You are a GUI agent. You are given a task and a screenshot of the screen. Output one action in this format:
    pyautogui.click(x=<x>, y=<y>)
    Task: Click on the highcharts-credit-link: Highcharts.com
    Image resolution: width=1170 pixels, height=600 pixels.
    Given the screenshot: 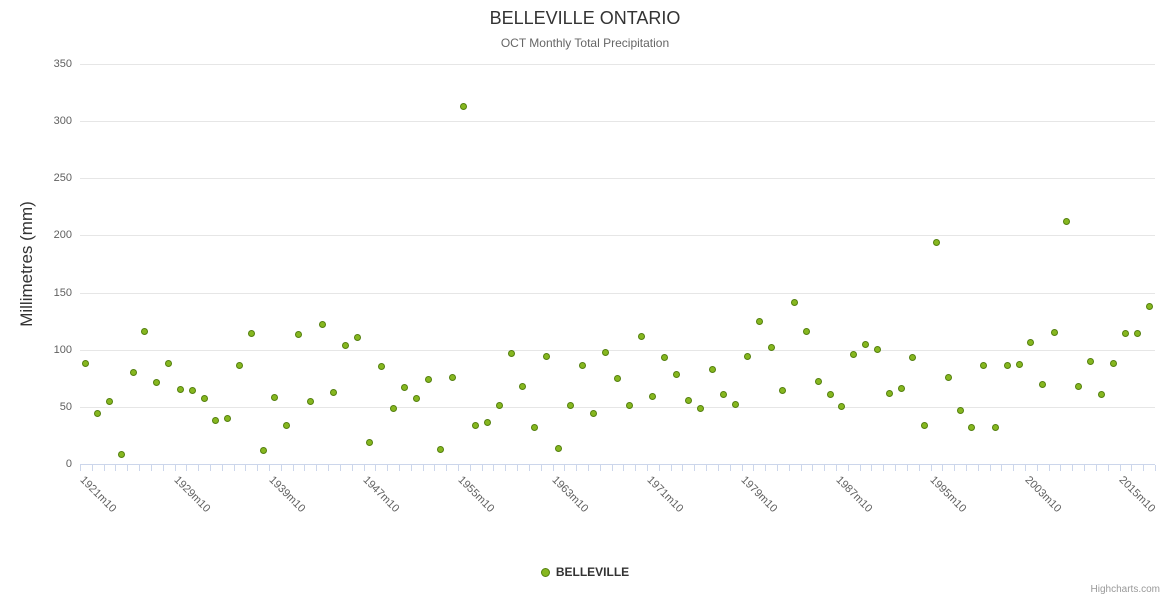 What is the action you would take?
    pyautogui.click(x=1125, y=589)
    